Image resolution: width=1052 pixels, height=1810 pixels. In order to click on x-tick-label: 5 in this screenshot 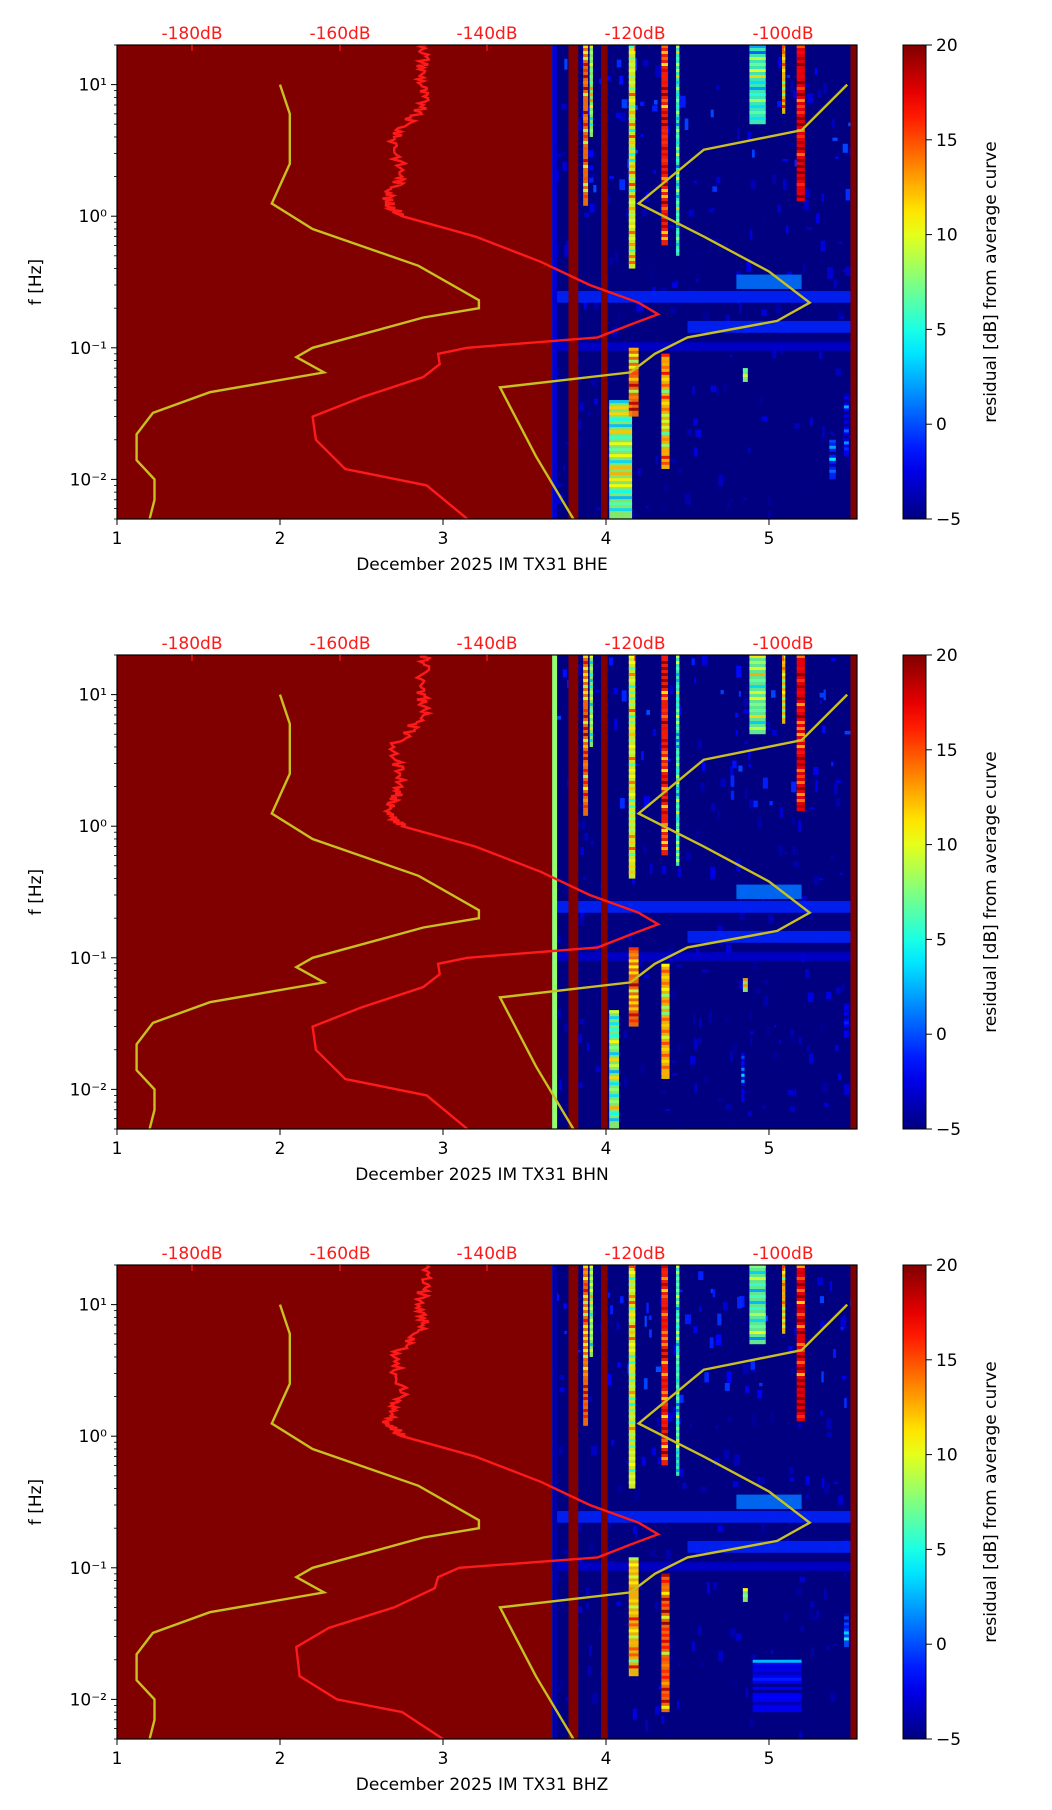, I will do `click(769, 1759)`.